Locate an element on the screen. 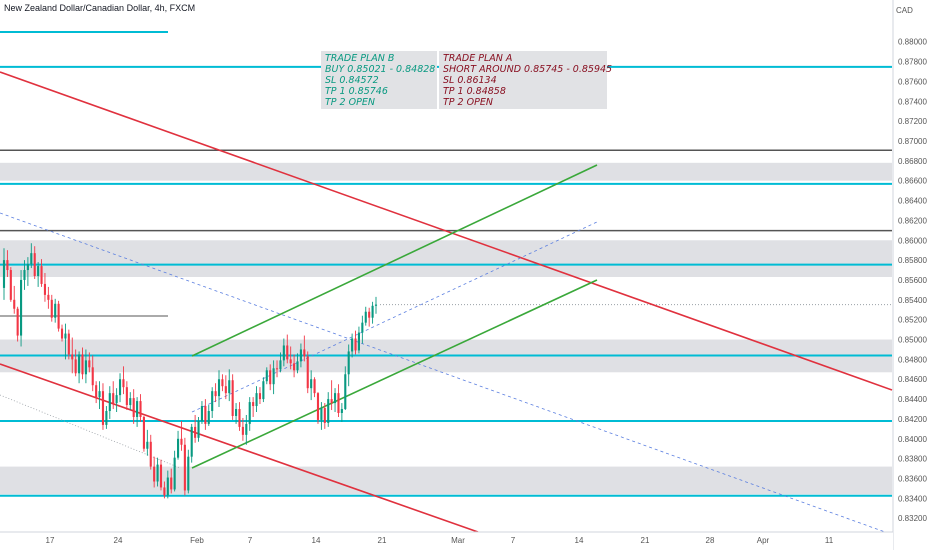  plan-b-line: TRADE PLAN B is located at coordinates (360, 58).